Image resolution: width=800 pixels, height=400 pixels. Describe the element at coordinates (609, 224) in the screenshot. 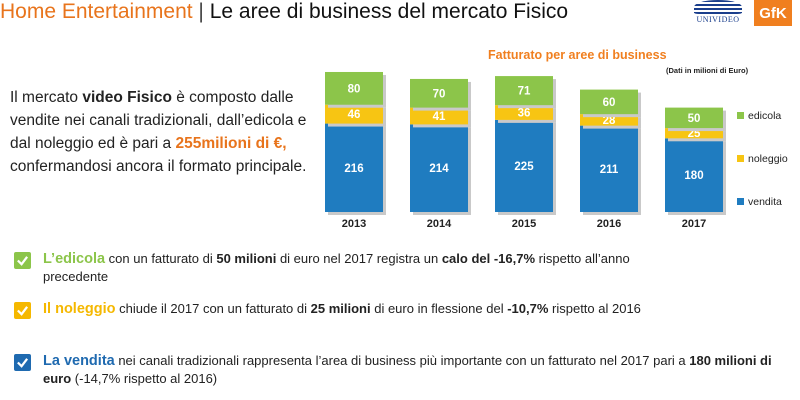

I see `x-tick-label: 2016` at that location.